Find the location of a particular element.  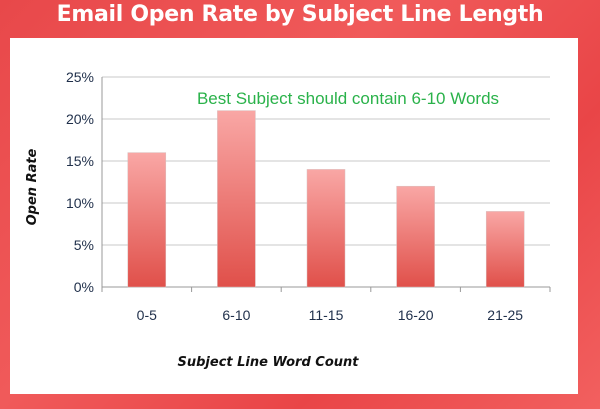

annotation: Best Subject should contain 6-10 Words is located at coordinates (348, 98).